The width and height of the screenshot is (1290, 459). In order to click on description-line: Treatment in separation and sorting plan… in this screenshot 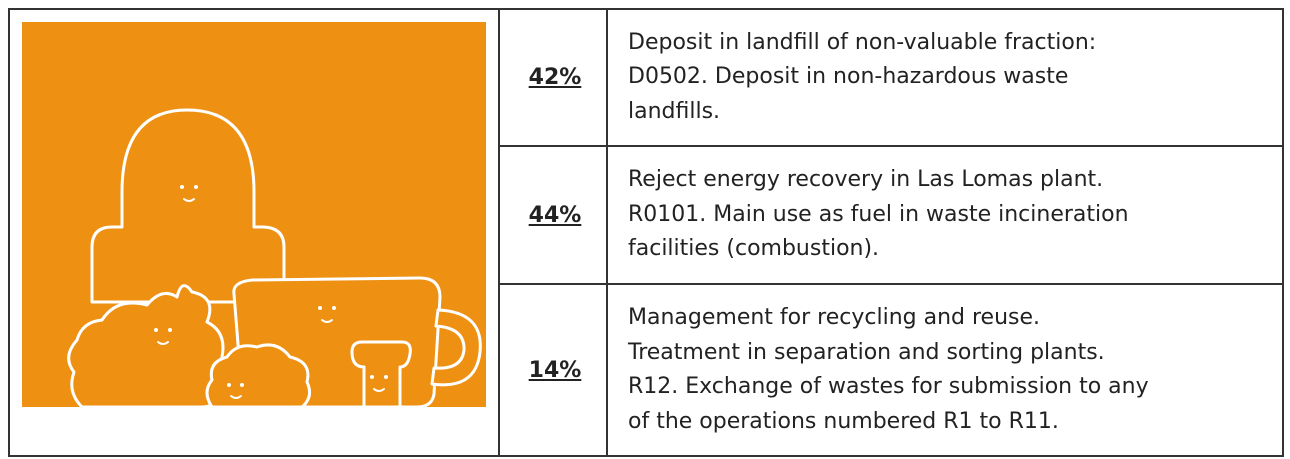, I will do `click(866, 352)`.